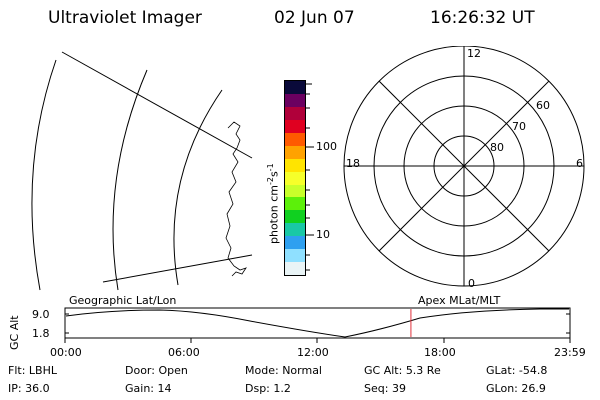 The image size is (600, 400). Describe the element at coordinates (41, 314) in the screenshot. I see `ytick-9: 9.0` at that location.